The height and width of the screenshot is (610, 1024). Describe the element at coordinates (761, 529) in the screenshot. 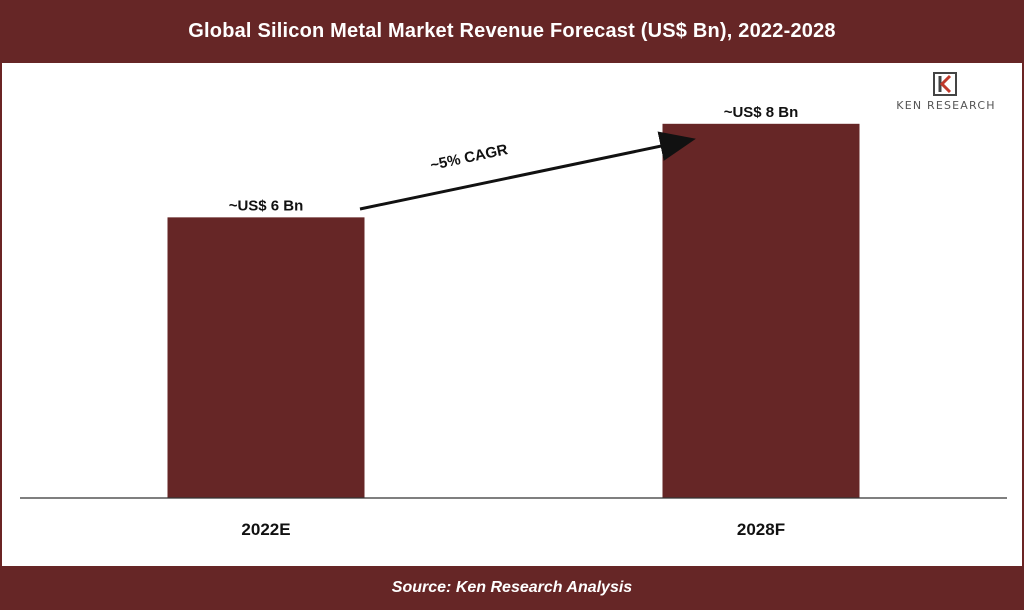

I see `x-tick-label-2028F: 2028F` at that location.